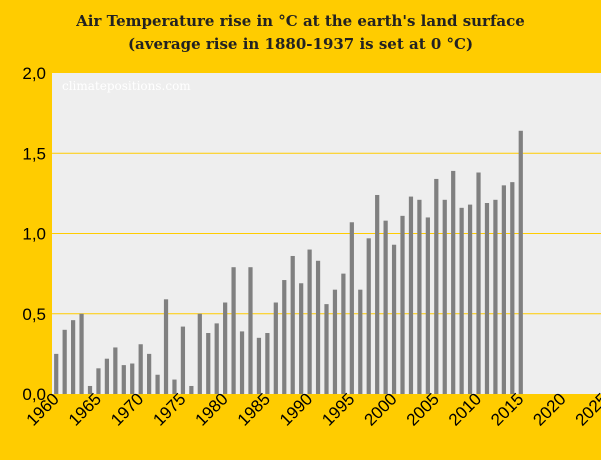 This screenshot has height=460, width=601. Describe the element at coordinates (326, 349) in the screenshot. I see `bar-1992` at that location.